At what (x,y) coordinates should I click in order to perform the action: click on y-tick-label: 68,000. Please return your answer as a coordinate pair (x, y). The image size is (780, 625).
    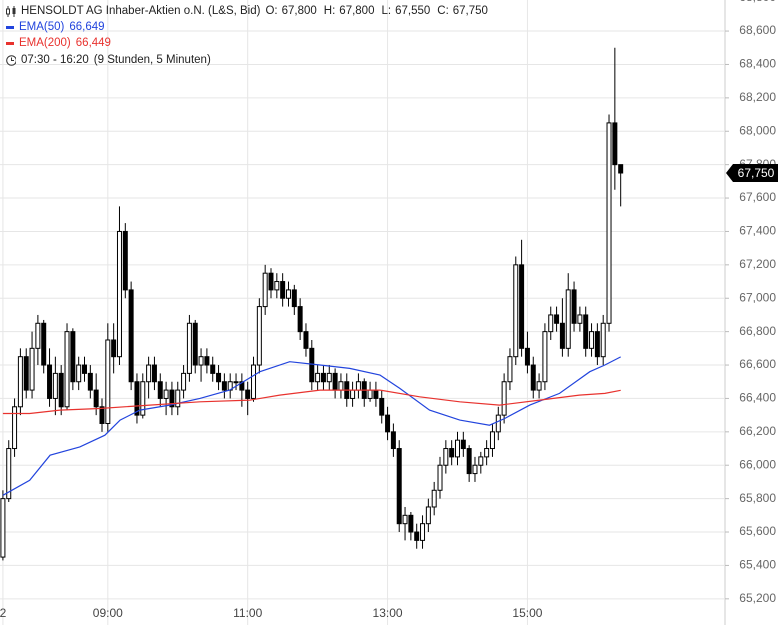
    Looking at the image, I should click on (757, 130).